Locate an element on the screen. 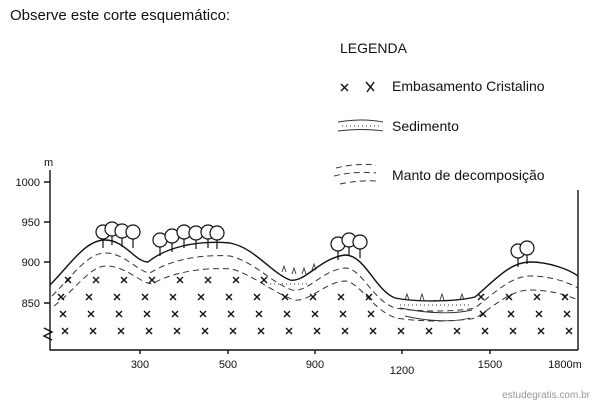 This screenshot has width=594, height=404. y-tick-label: 1000 is located at coordinates (28, 183).